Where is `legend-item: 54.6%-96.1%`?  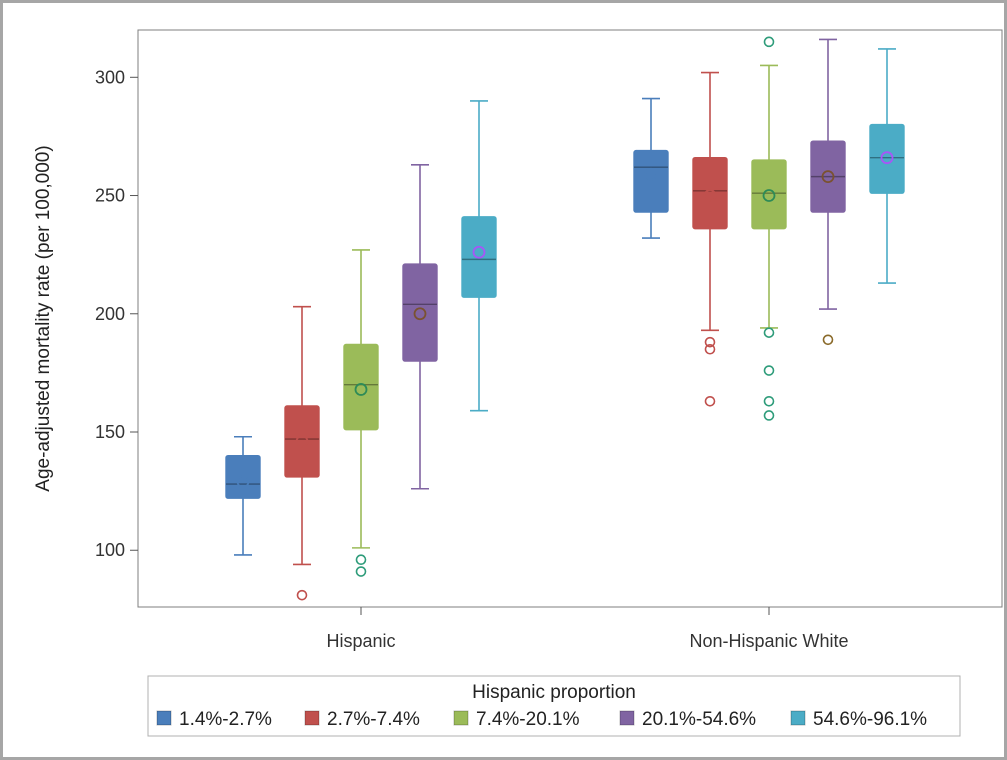 legend-item: 54.6%-96.1% is located at coordinates (858, 719).